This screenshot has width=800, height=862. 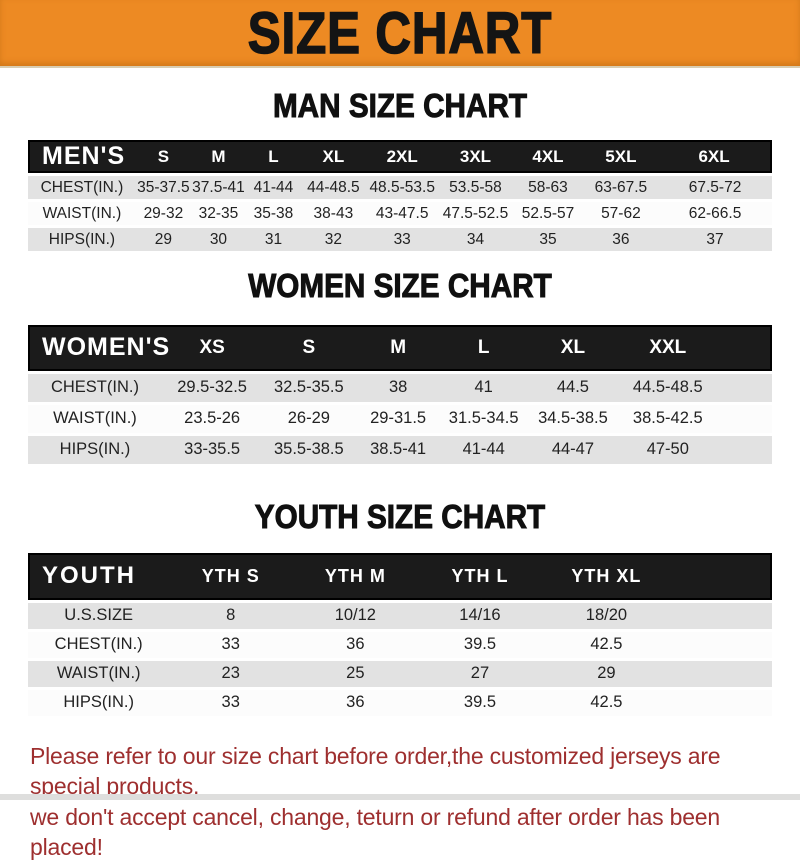 What do you see at coordinates (480, 576) in the screenshot?
I see `column-header: YTH L` at bounding box center [480, 576].